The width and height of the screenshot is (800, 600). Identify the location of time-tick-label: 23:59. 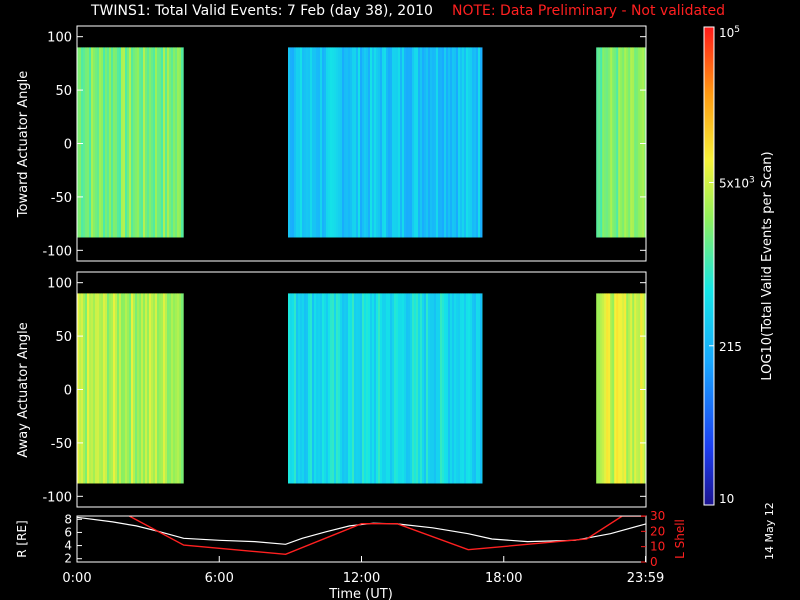
(645, 578).